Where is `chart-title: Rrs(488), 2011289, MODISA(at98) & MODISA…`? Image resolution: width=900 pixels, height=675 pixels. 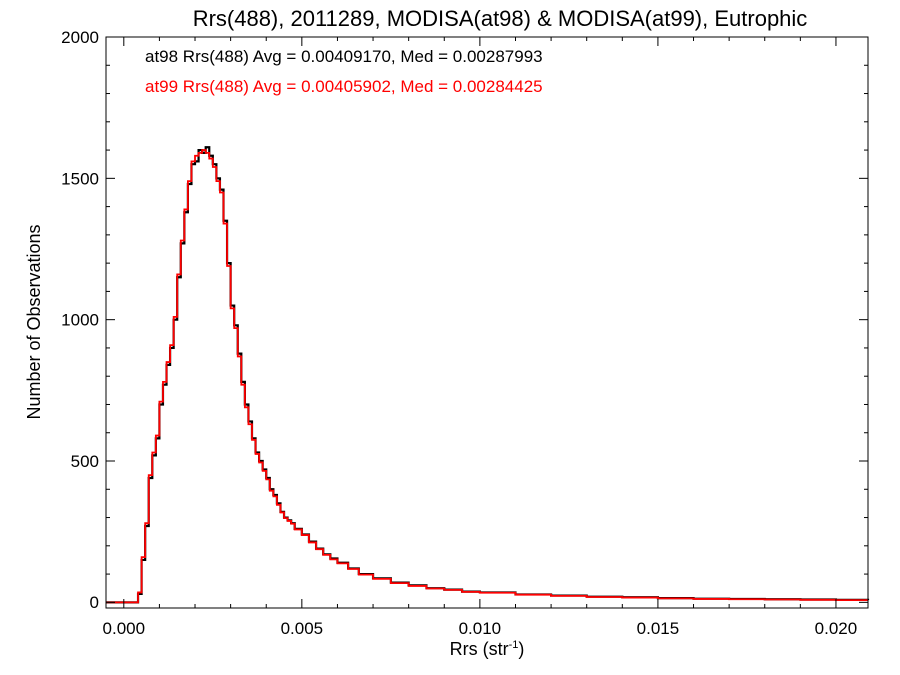
chart-title: Rrs(488), 2011289, MODISA(at98) & MODISA… is located at coordinates (500, 18).